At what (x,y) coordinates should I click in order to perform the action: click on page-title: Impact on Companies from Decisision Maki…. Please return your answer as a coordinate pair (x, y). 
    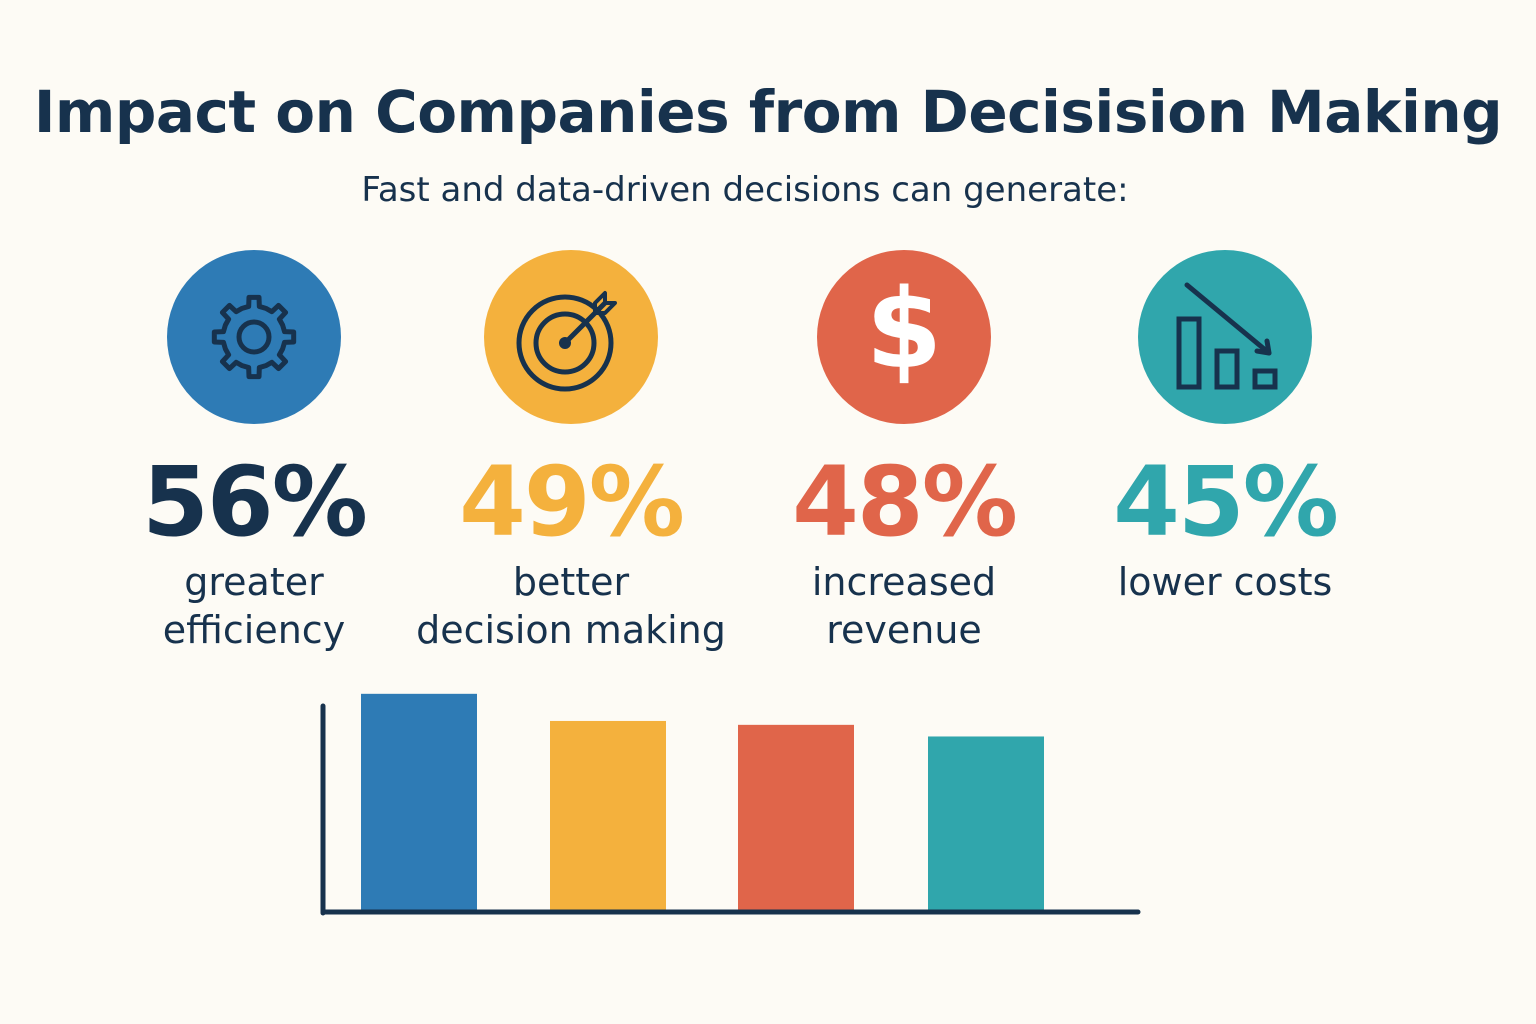
    Looking at the image, I should click on (768, 112).